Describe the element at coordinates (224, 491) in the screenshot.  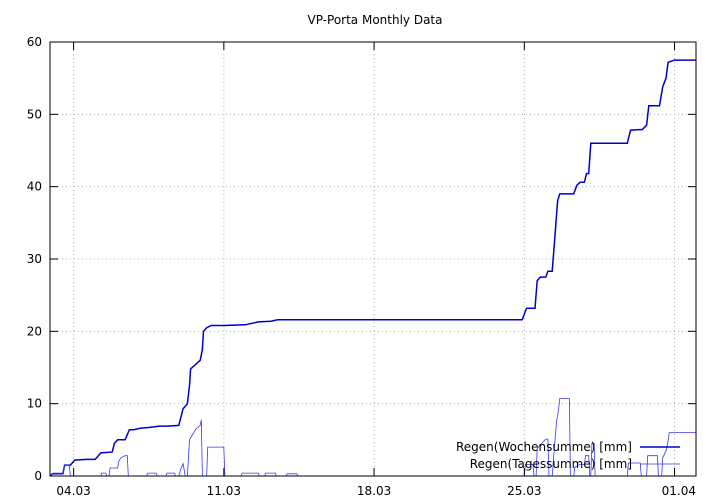
I see `x-tick-label: 11.03` at that location.